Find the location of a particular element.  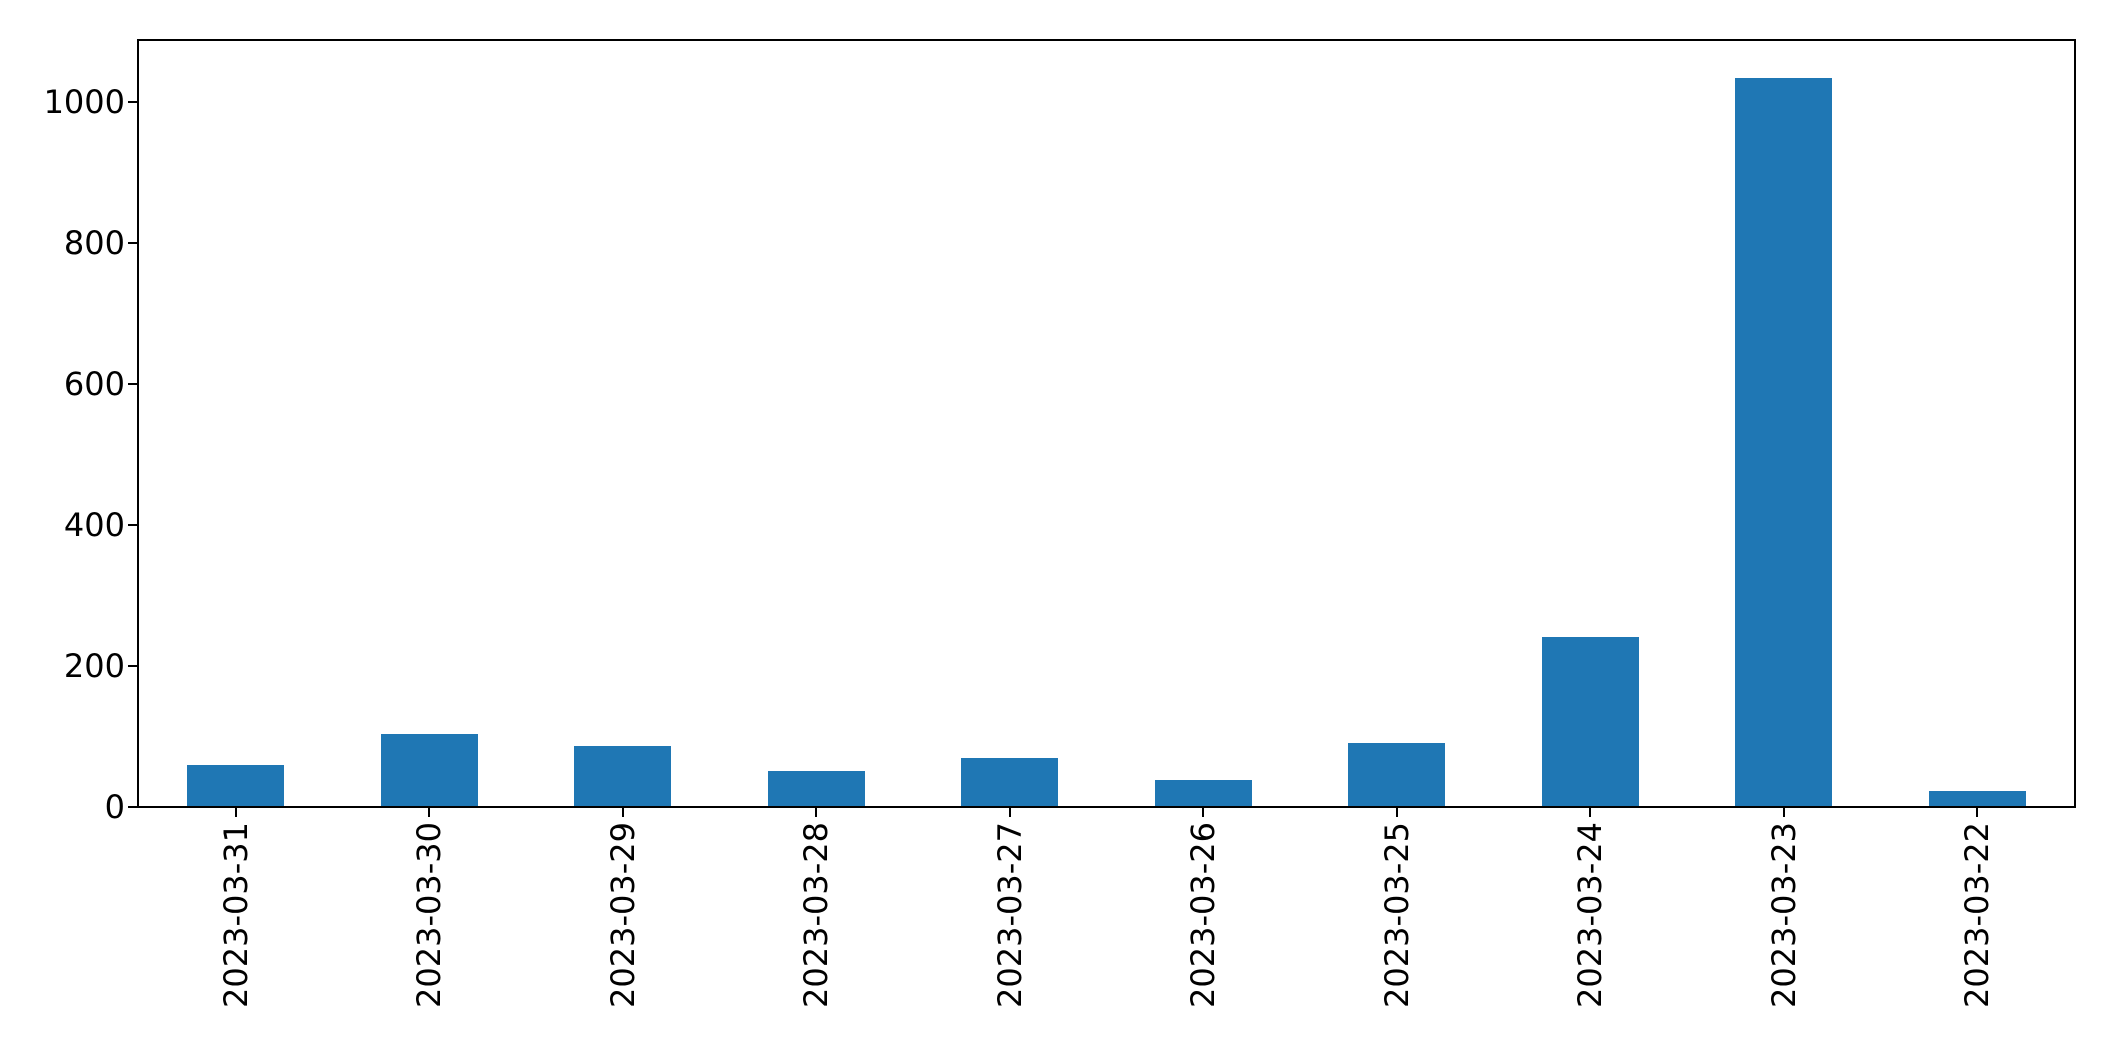

x-tick-label: 2023-03-29 is located at coordinates (622, 915).